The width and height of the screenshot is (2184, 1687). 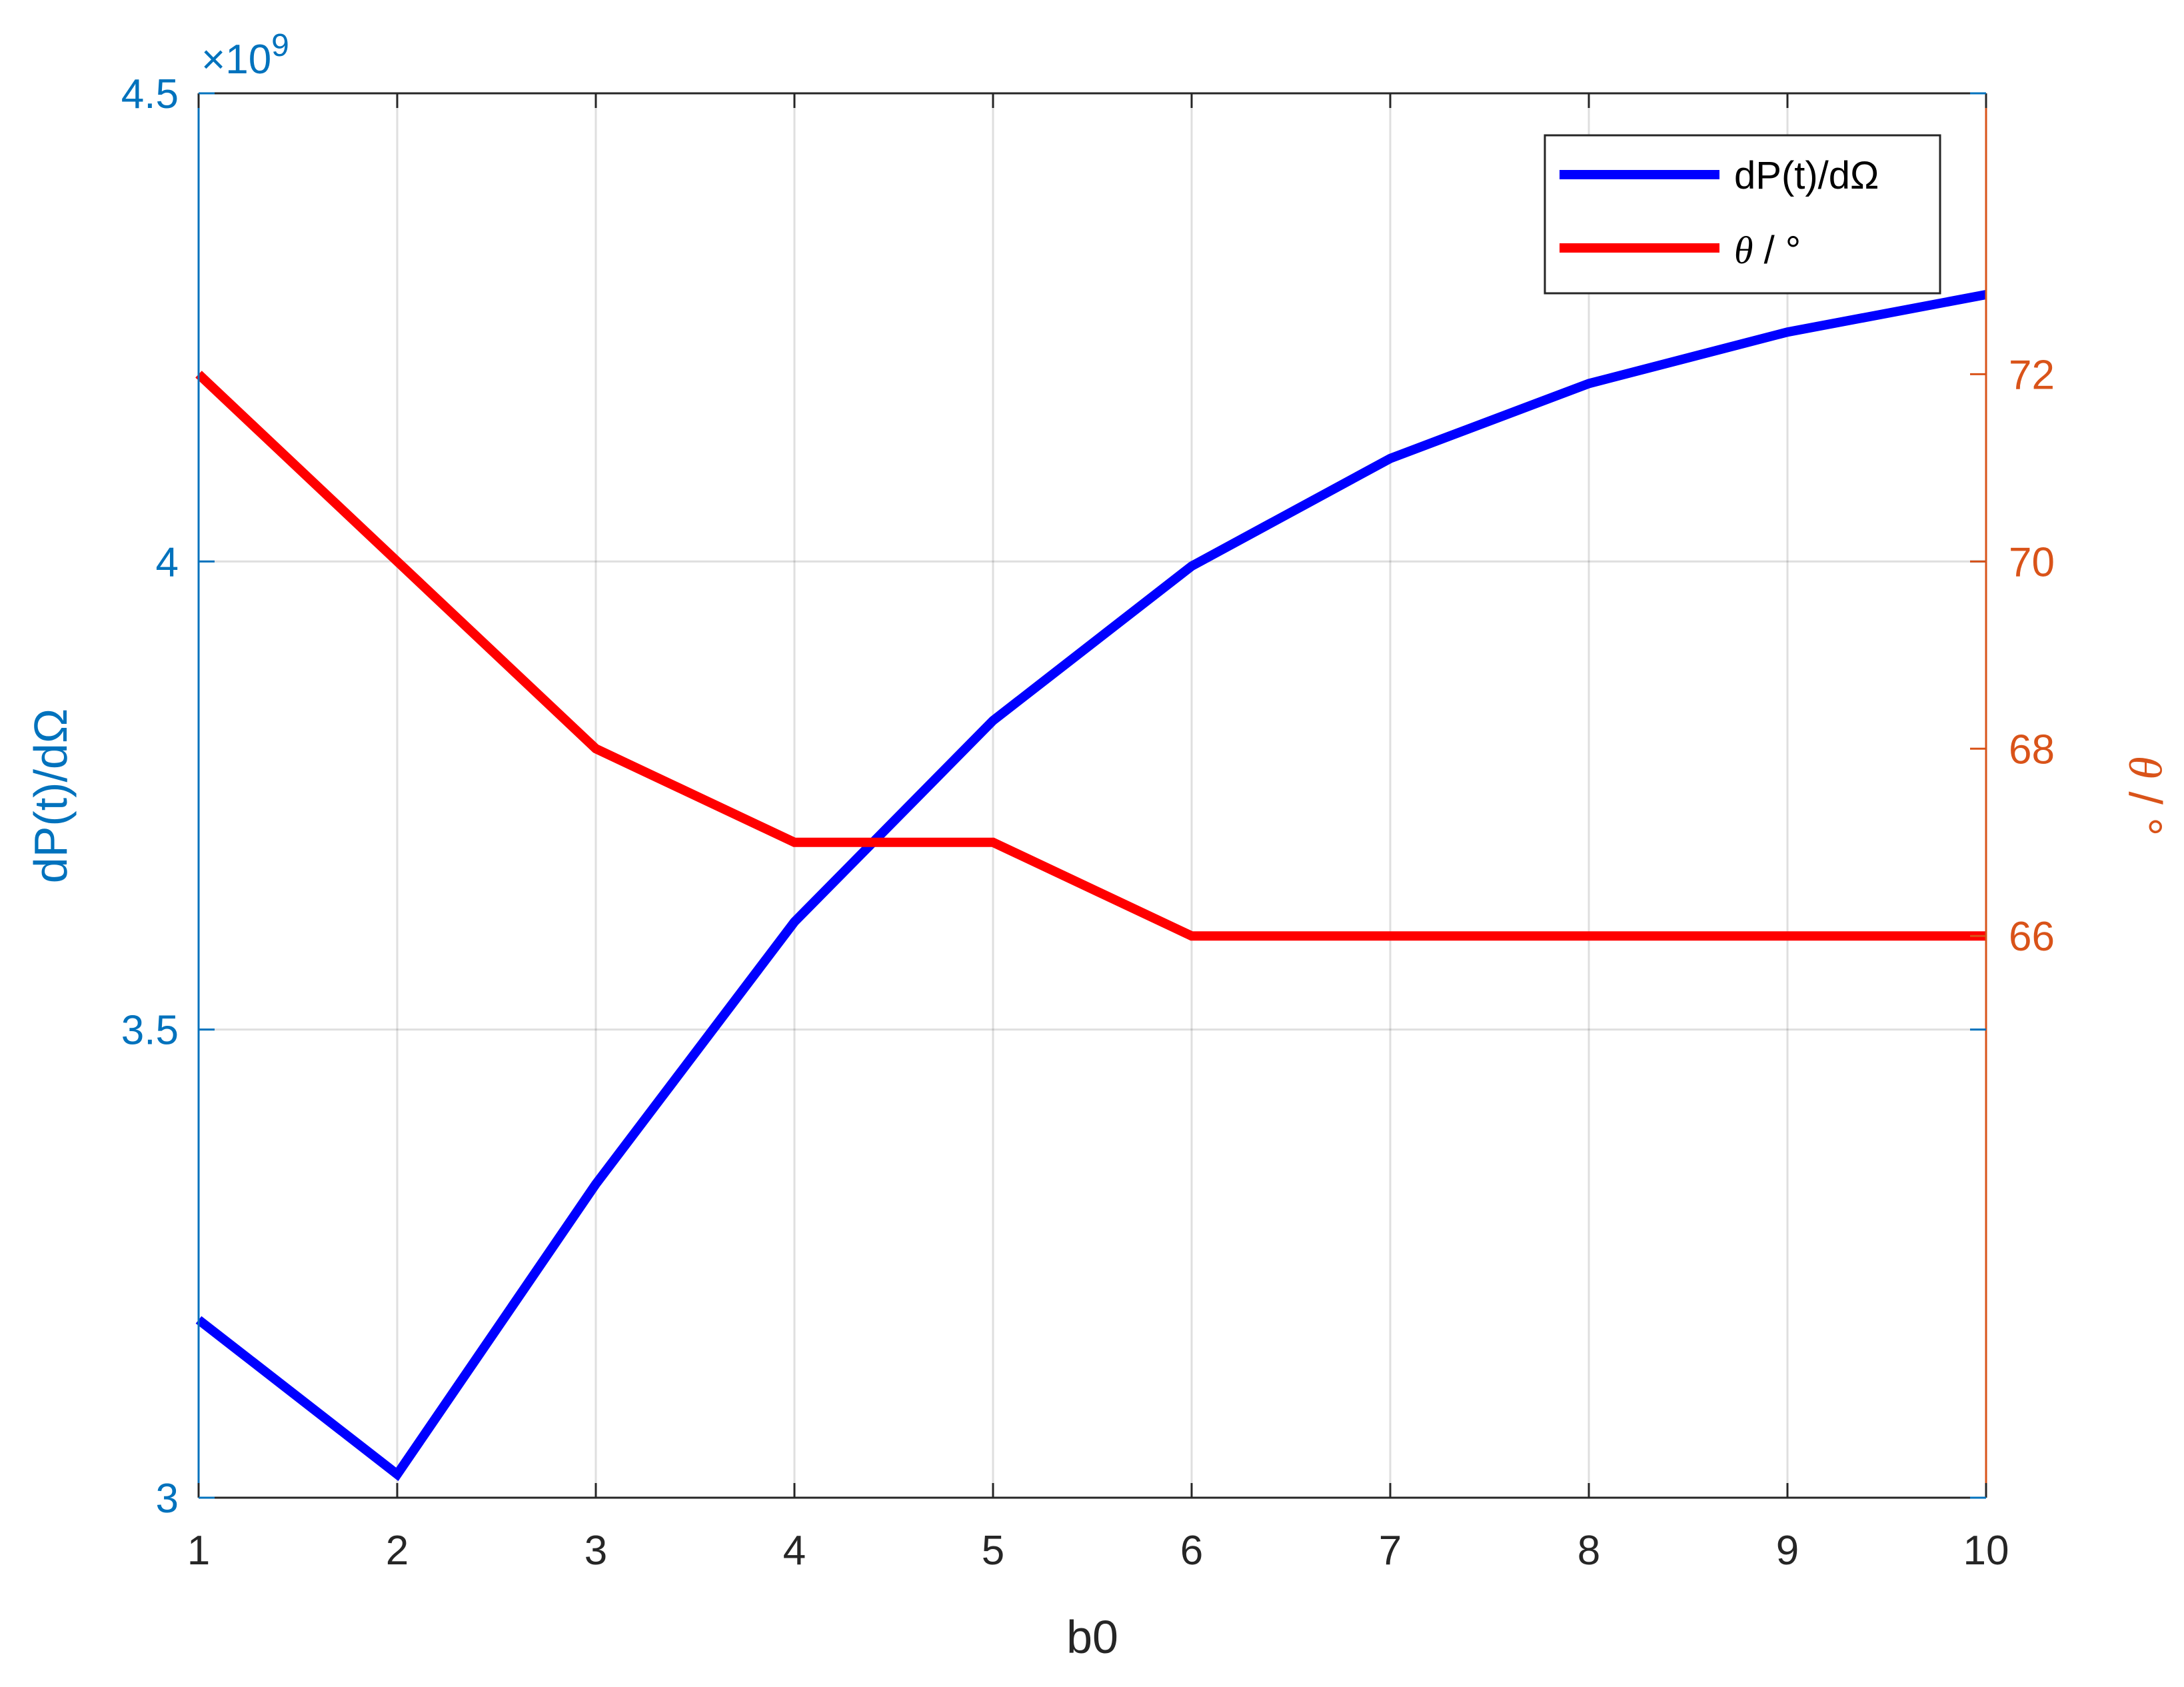 What do you see at coordinates (2032, 937) in the screenshot?
I see `right-y-tick-label-0: 66` at bounding box center [2032, 937].